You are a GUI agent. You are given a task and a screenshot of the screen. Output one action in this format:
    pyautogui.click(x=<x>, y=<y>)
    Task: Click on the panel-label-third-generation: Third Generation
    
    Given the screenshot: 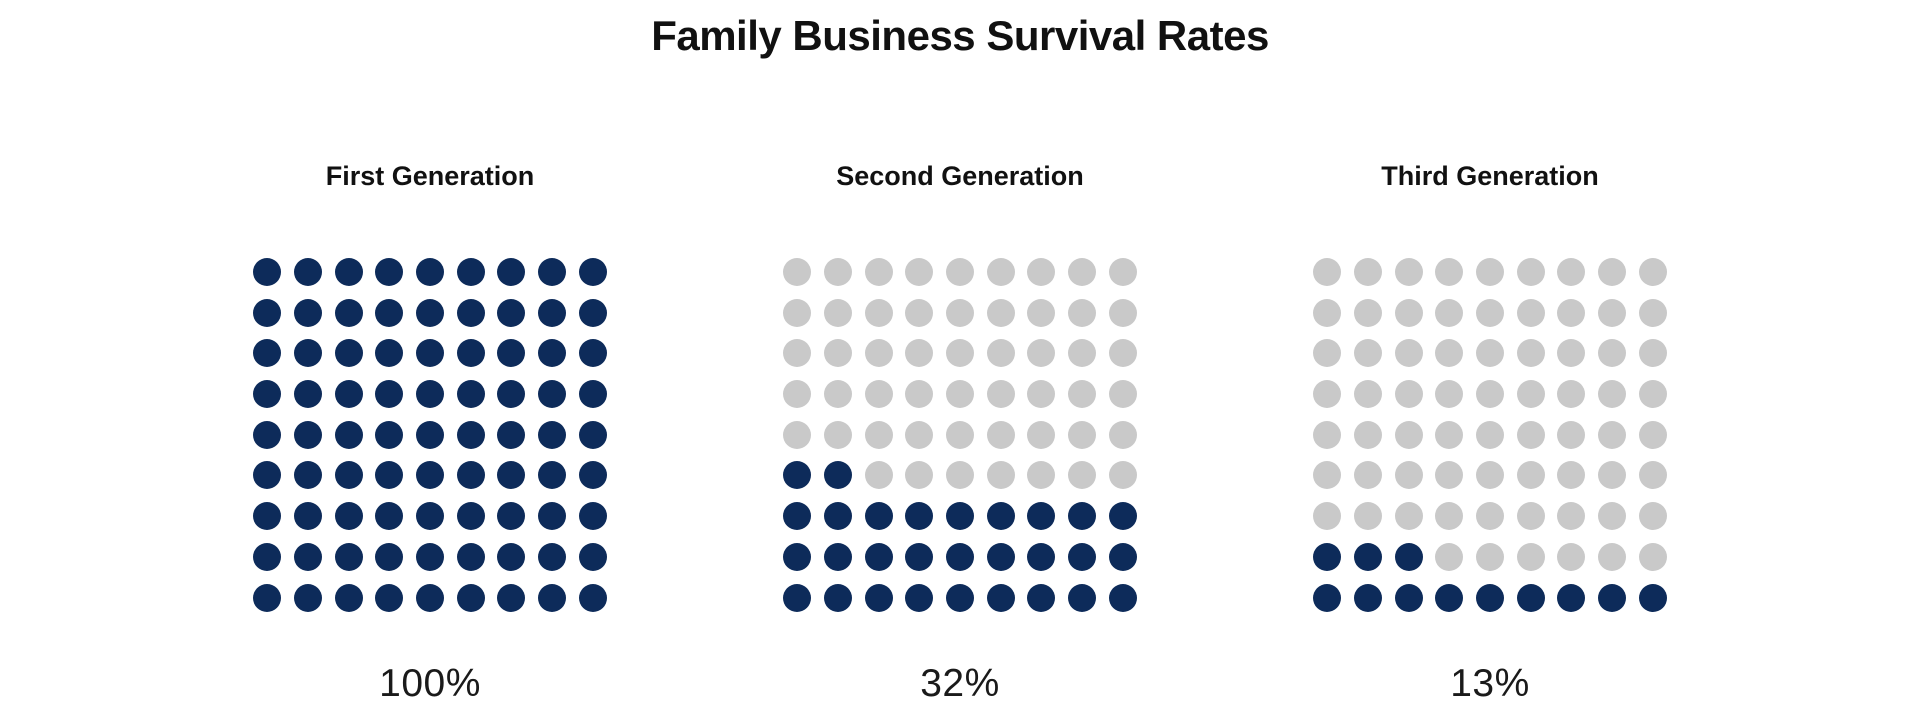 What is the action you would take?
    pyautogui.click(x=1490, y=176)
    